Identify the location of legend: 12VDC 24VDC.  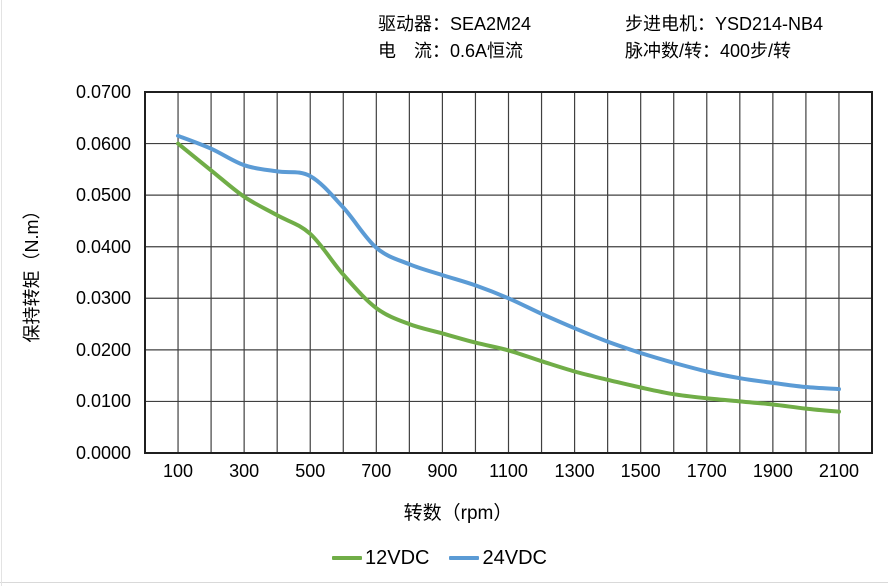
(439, 558).